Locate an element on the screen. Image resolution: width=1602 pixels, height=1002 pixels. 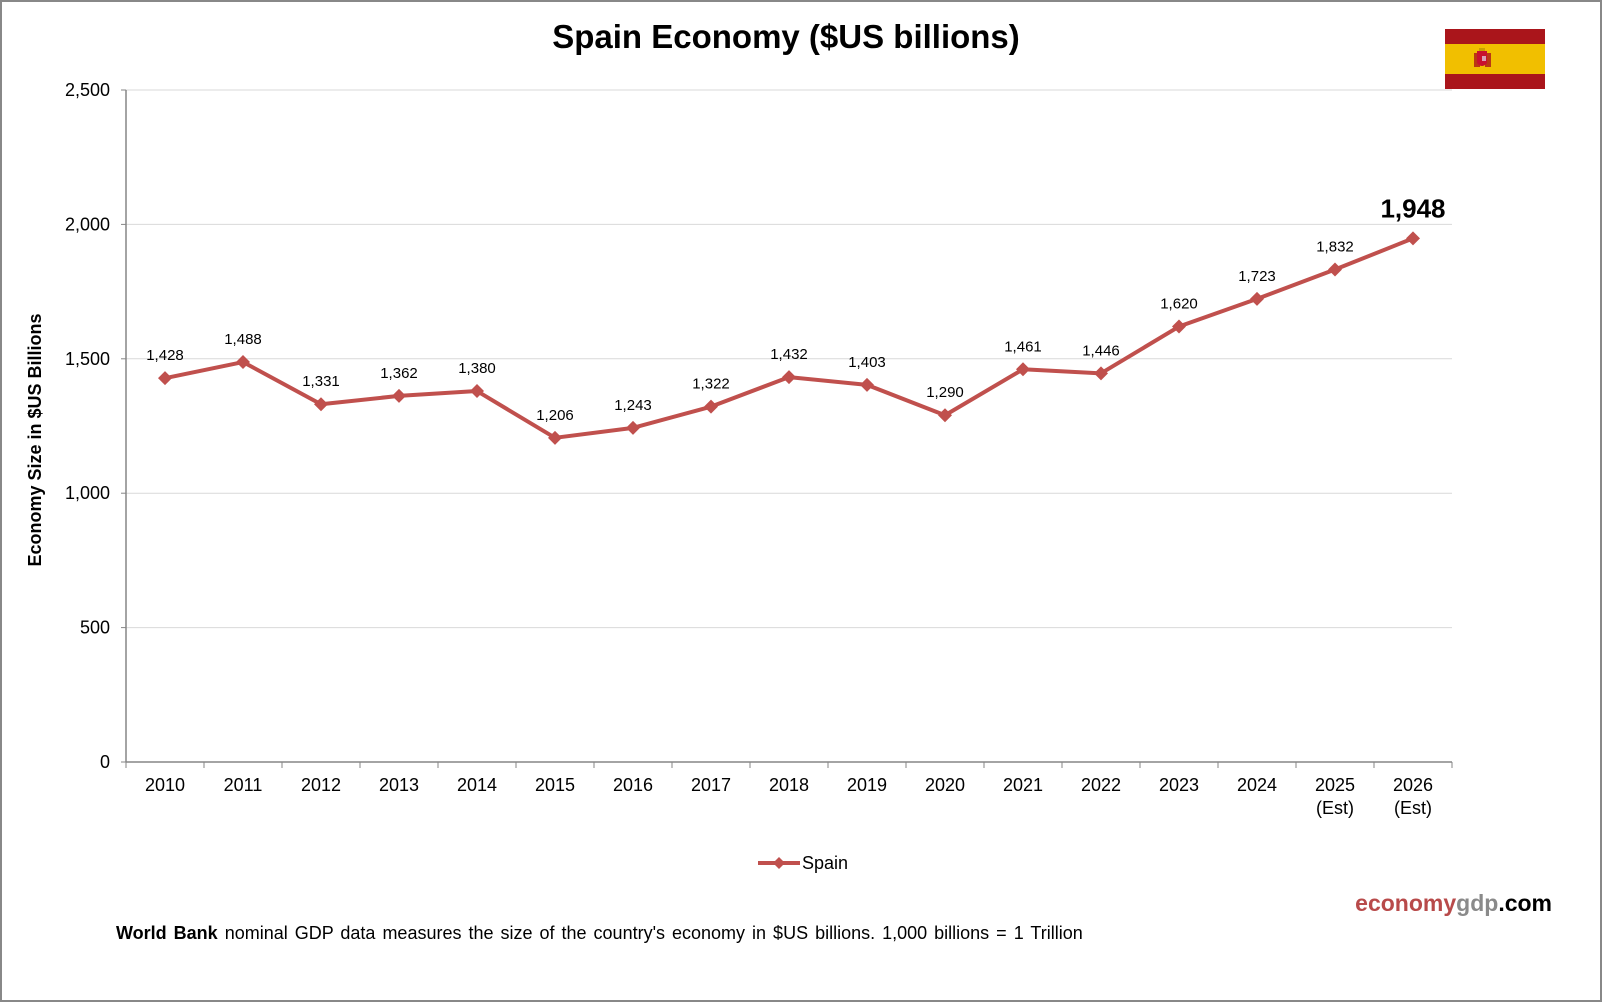
spain-flag-icon is located at coordinates (1495, 59).